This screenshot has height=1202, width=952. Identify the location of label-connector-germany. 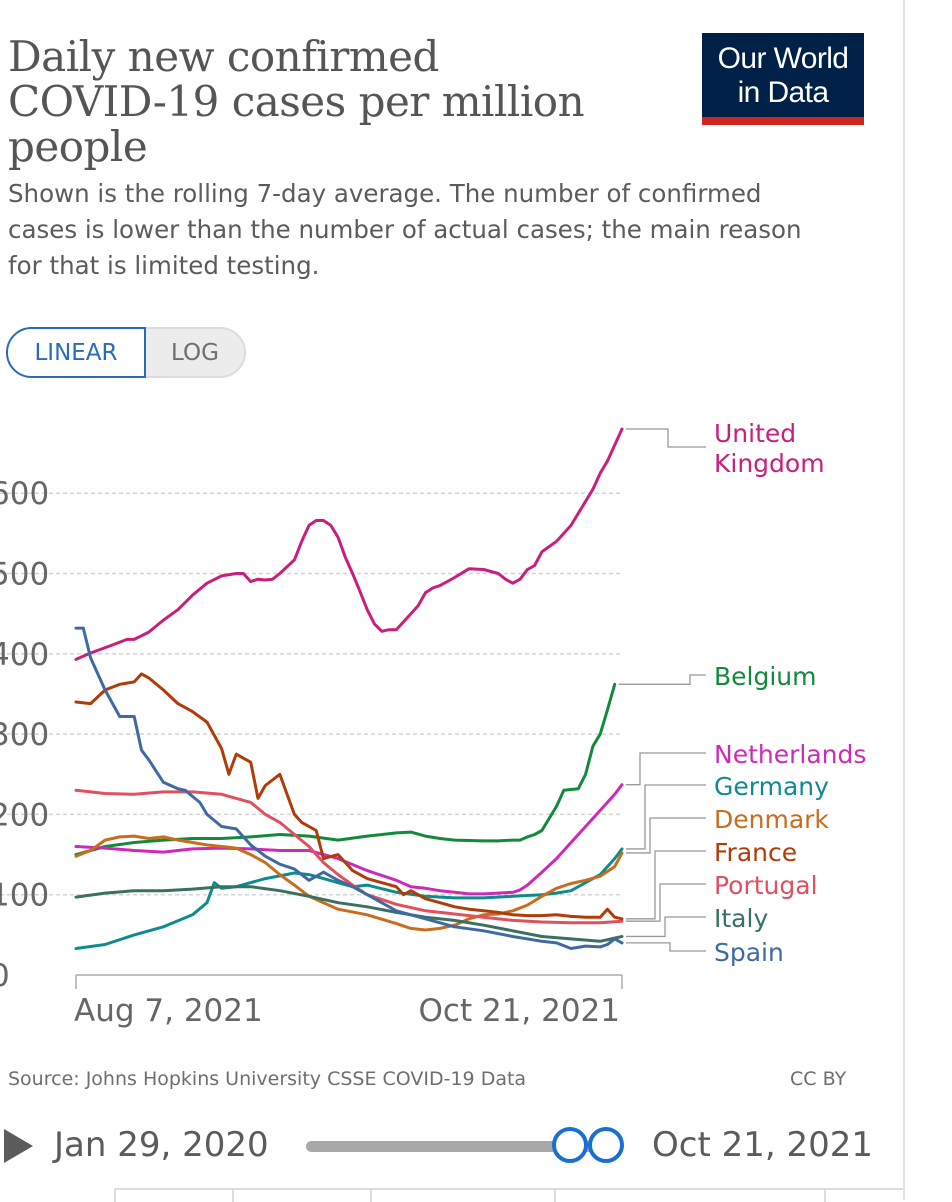
(666, 817).